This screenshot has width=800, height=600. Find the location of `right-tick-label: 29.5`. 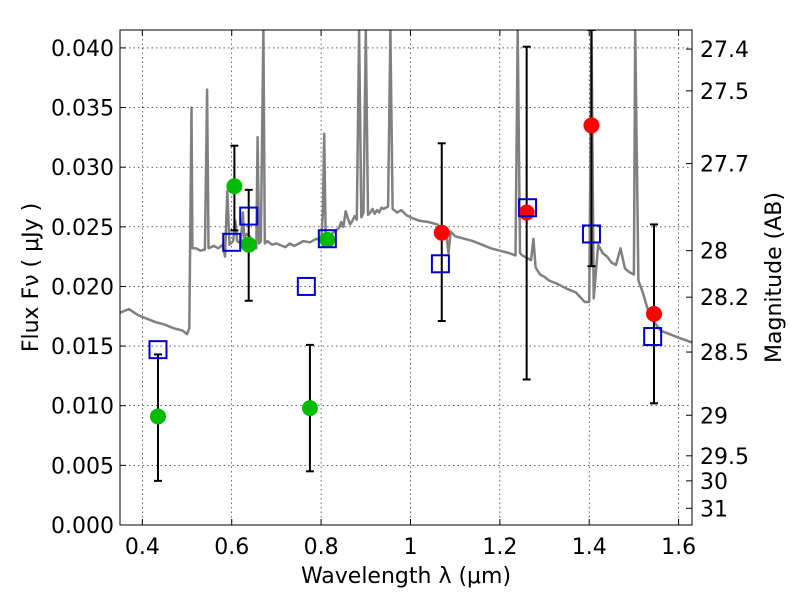

right-tick-label: 29.5 is located at coordinates (724, 457).